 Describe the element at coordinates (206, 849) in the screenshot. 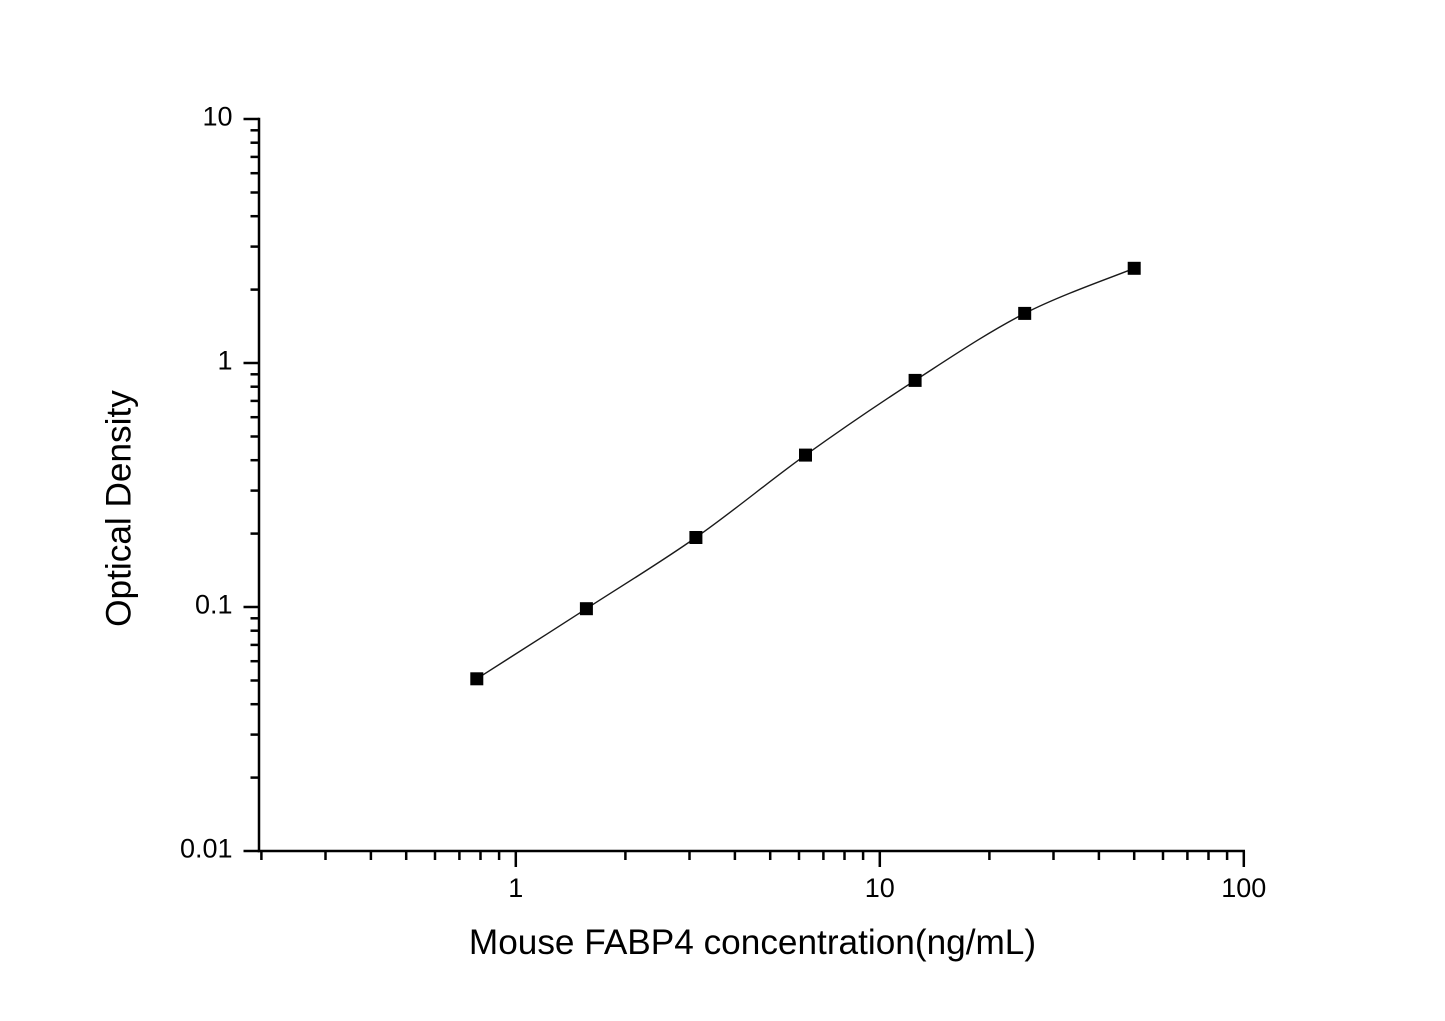

I see `svg-text: 0.01` at that location.